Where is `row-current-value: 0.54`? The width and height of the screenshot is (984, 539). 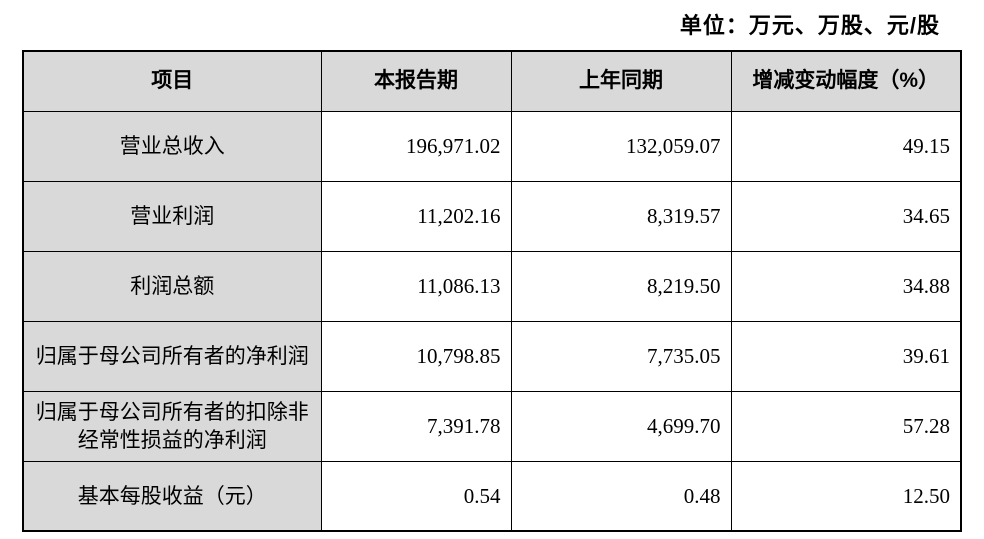
row-current-value: 0.54 is located at coordinates (416, 496).